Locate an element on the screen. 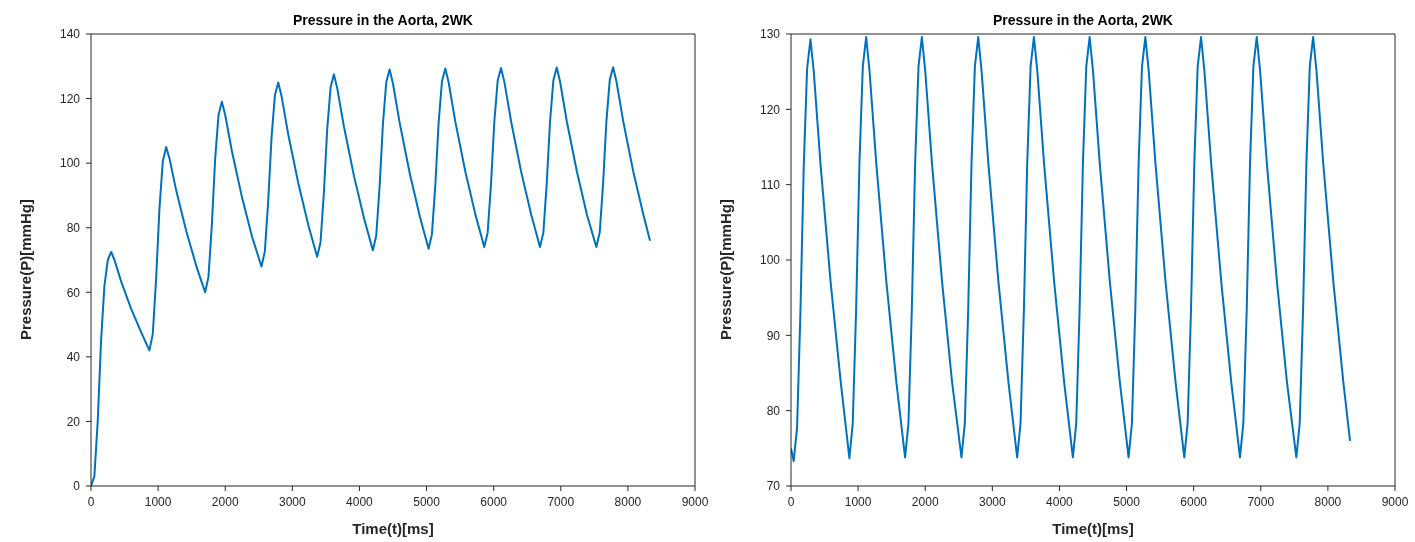  y-tick-label: 140 is located at coordinates (70, 34).